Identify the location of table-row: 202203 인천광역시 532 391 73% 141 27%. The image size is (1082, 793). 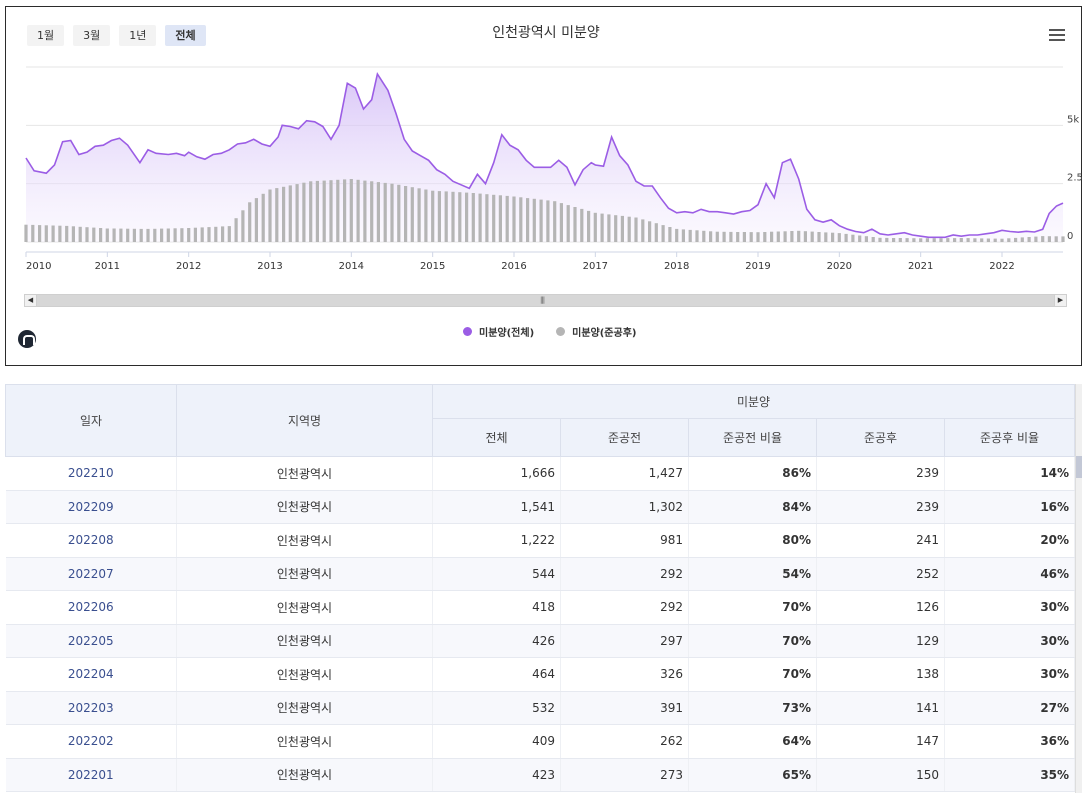
(540, 708).